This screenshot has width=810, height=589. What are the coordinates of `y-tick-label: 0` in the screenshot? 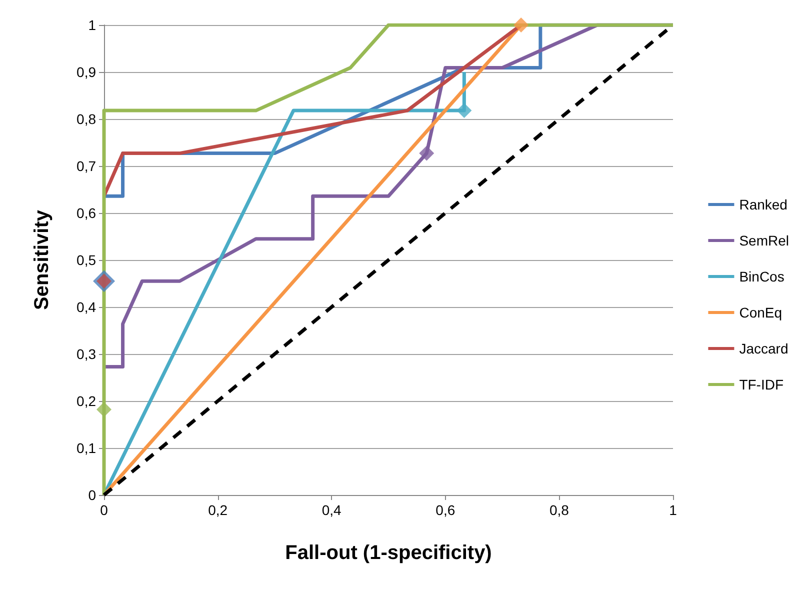 It's located at (92, 495).